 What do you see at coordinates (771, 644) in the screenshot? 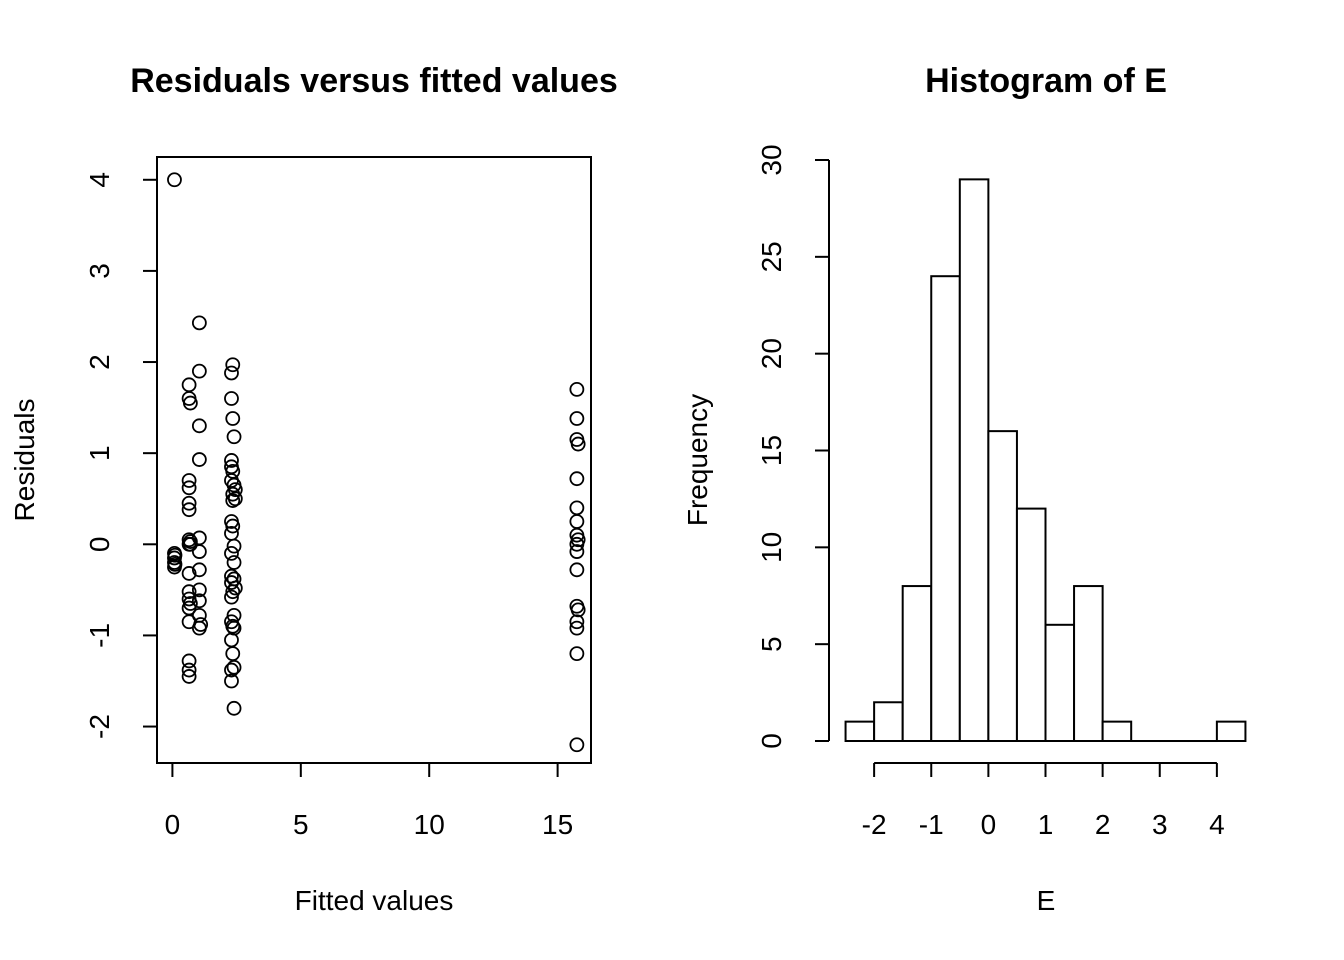
I see `histogram-y-tick-label: 5` at bounding box center [771, 644].